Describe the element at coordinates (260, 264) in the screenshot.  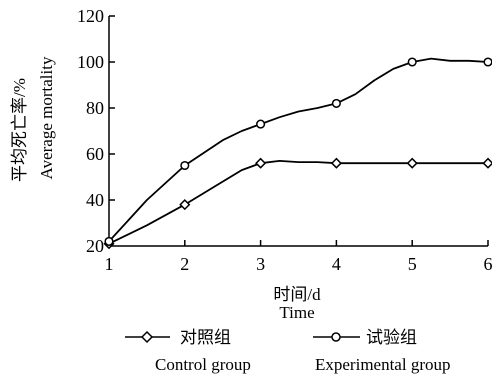
I see `x-tick-label: 3` at that location.